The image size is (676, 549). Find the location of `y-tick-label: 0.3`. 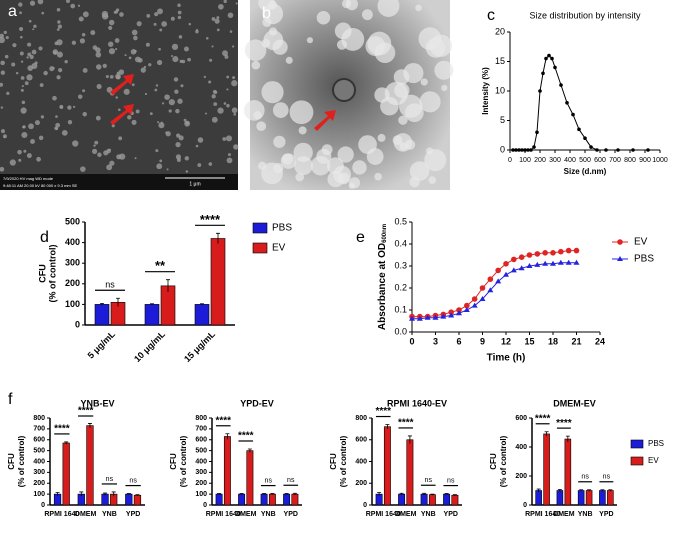

y-tick-label: 0.3 is located at coordinates (400, 265).